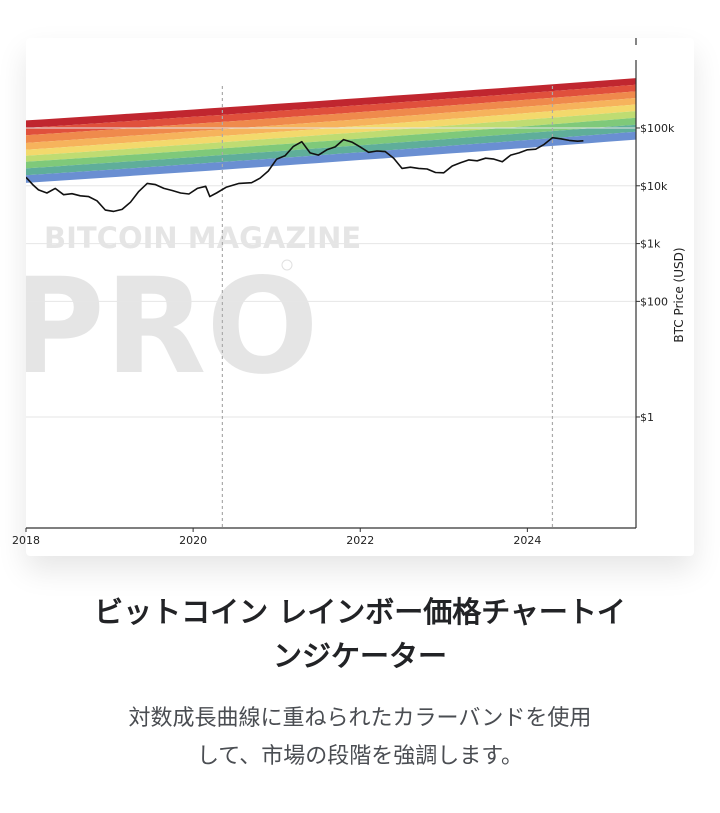 This screenshot has height=813, width=720. Describe the element at coordinates (654, 186) in the screenshot. I see `y-tick-label: $10k` at that location.